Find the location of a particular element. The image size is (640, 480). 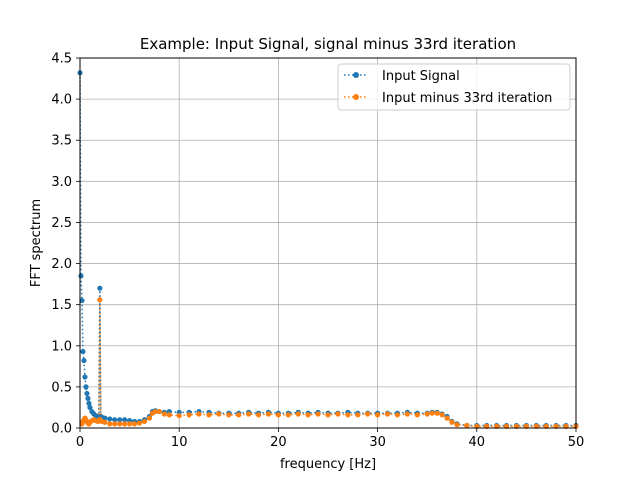

y-tick-label: 1.0 is located at coordinates (61, 346).